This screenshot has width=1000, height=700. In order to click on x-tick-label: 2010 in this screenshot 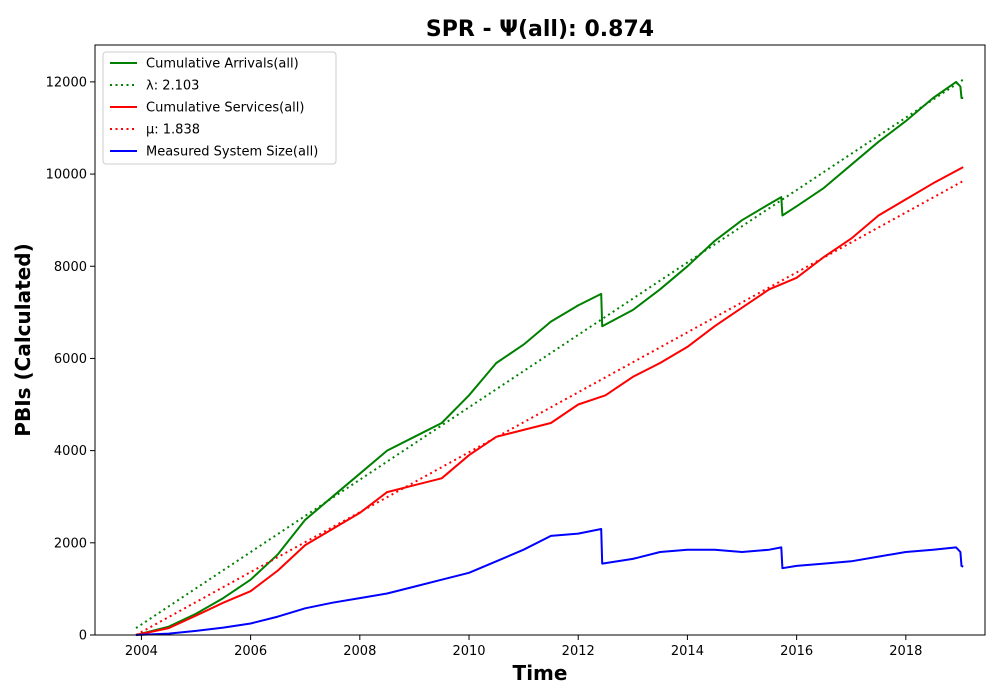, I will do `click(468, 651)`.